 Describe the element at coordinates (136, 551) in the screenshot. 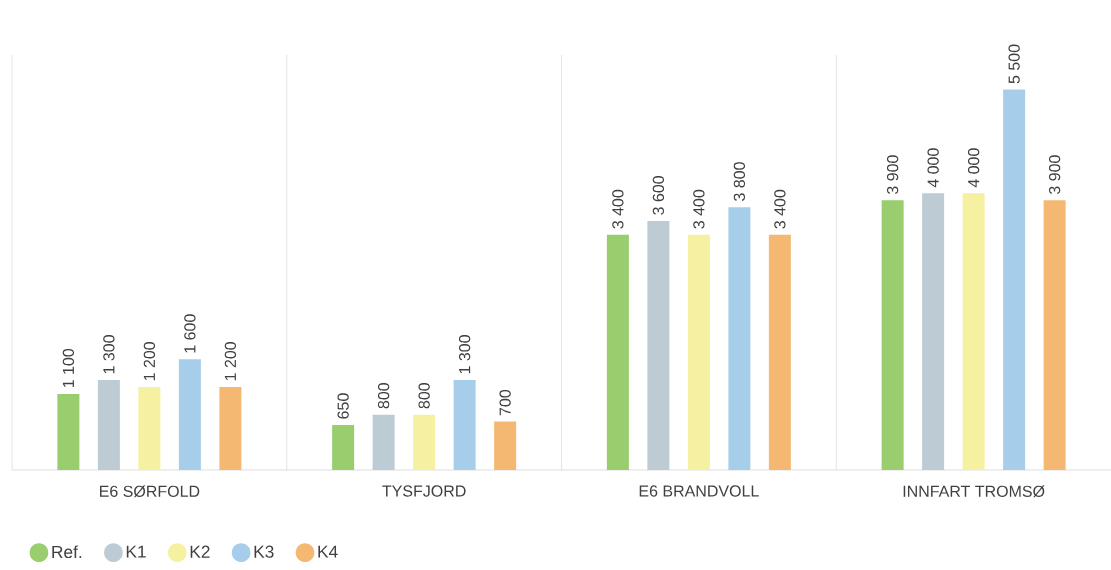

I see `legend-label: K1` at that location.